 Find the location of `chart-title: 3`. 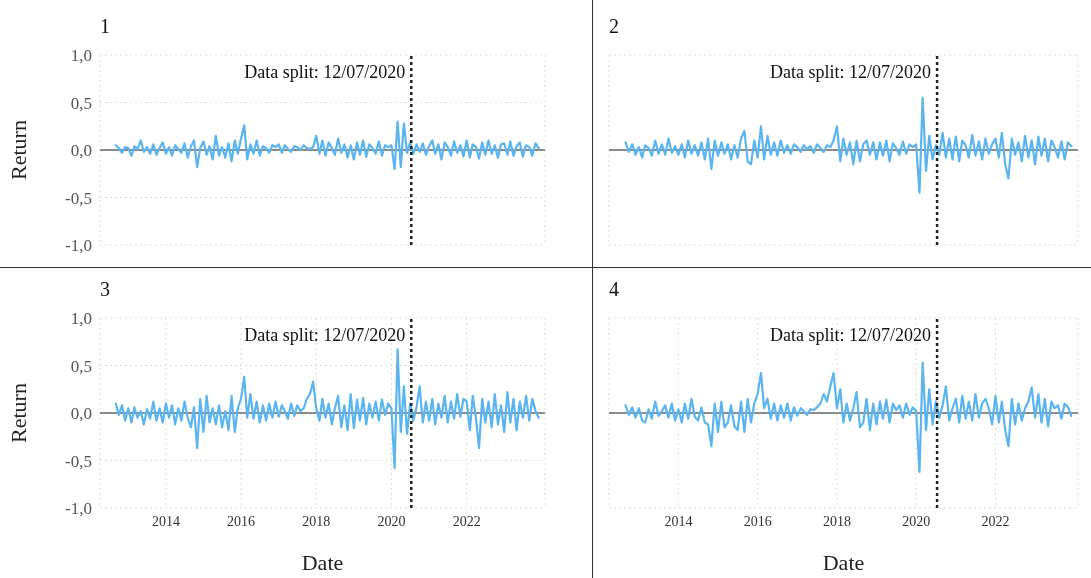

chart-title: 3 is located at coordinates (105, 289).